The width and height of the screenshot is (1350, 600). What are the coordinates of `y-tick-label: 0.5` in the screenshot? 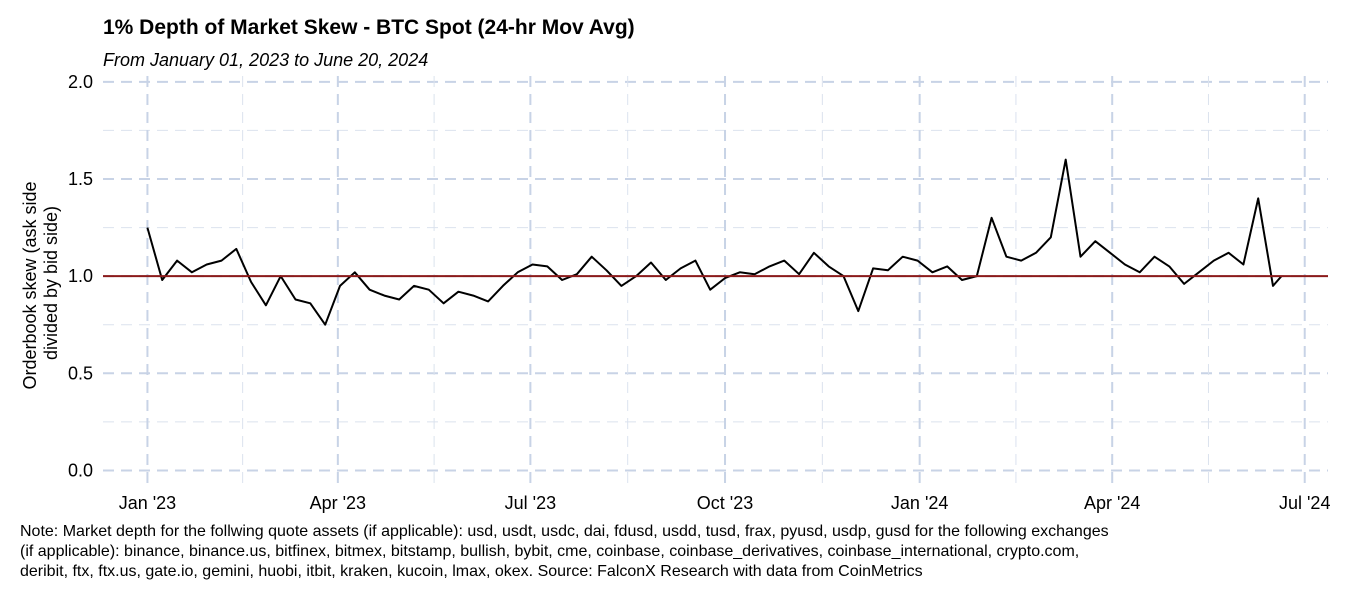 It's located at (80, 373).